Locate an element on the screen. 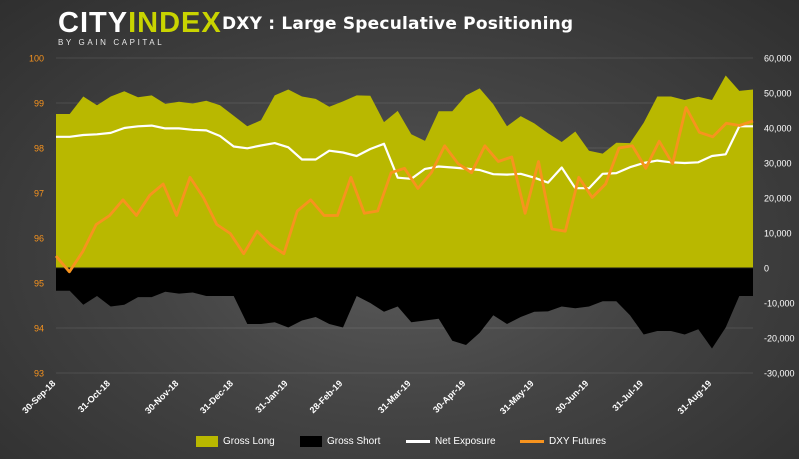  legend-label-gross-short: Gross Short is located at coordinates (354, 441).